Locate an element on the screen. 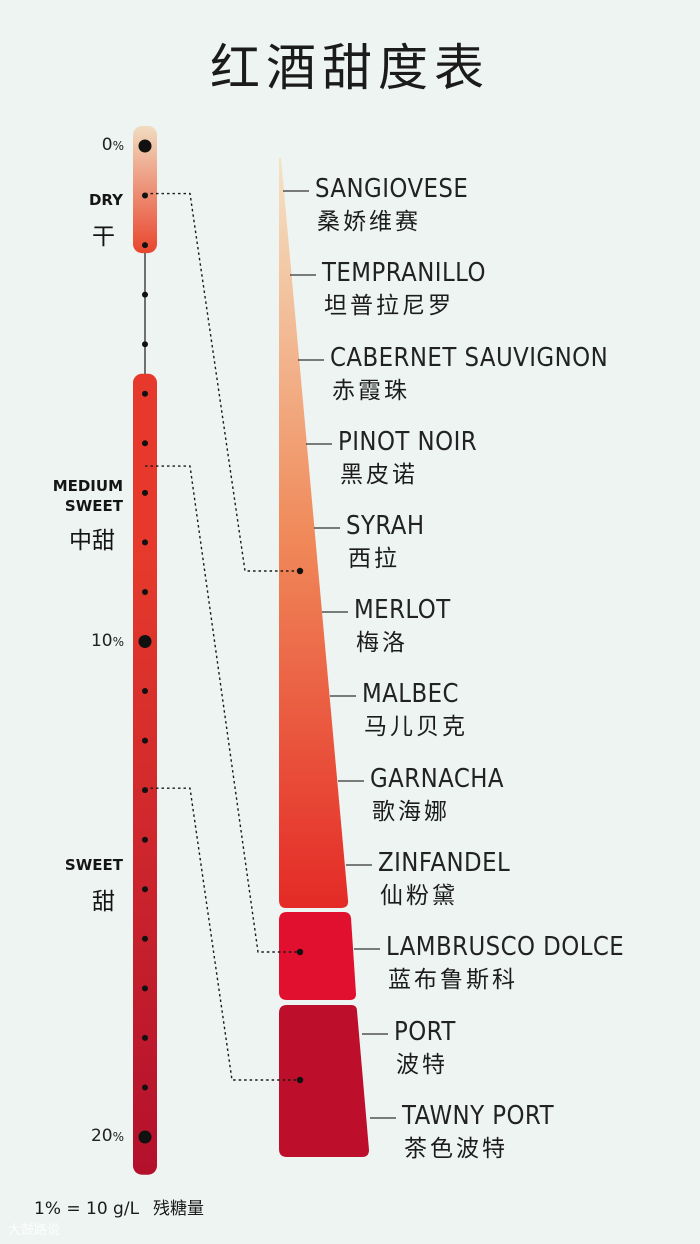 The height and width of the screenshot is (1244, 700). sweet-bar is located at coordinates (145, 863).